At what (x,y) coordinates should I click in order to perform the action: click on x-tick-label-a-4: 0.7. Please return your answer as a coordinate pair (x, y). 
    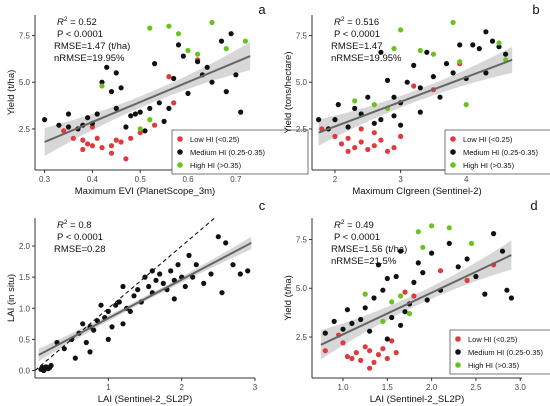
    Looking at the image, I should click on (236, 179).